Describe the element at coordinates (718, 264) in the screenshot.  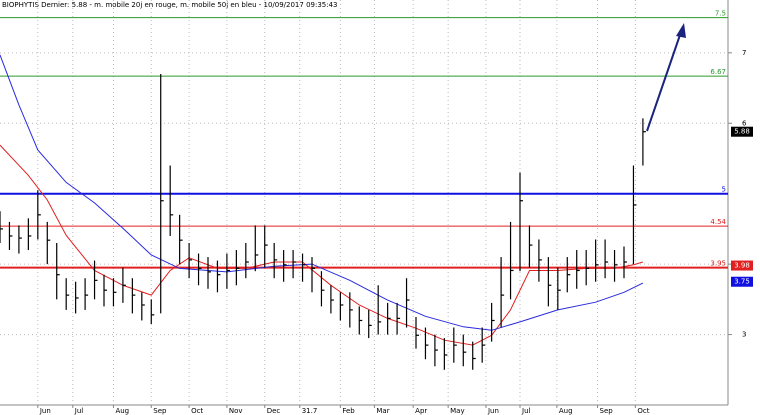
I see `level-label: 3.95` at that location.